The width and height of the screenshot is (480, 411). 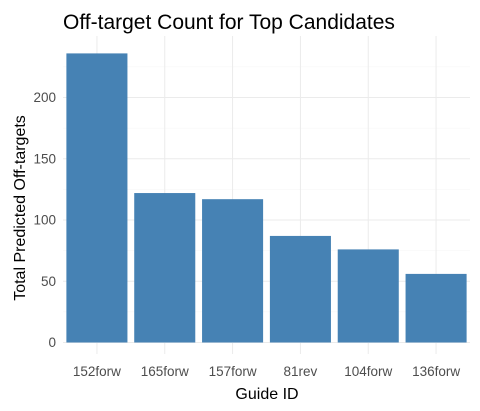 What do you see at coordinates (233, 371) in the screenshot?
I see `x-tick-label: 157forw` at bounding box center [233, 371].